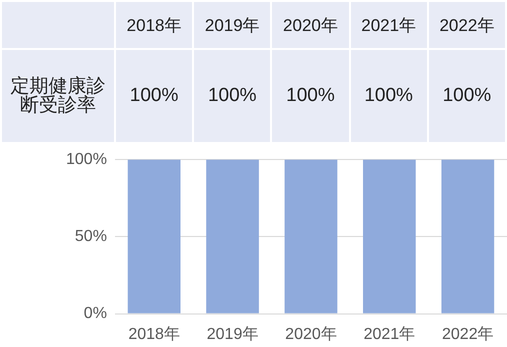 This screenshot has height=347, width=507. What do you see at coordinates (95, 313) in the screenshot?
I see `y-tick-label: 0%` at bounding box center [95, 313].